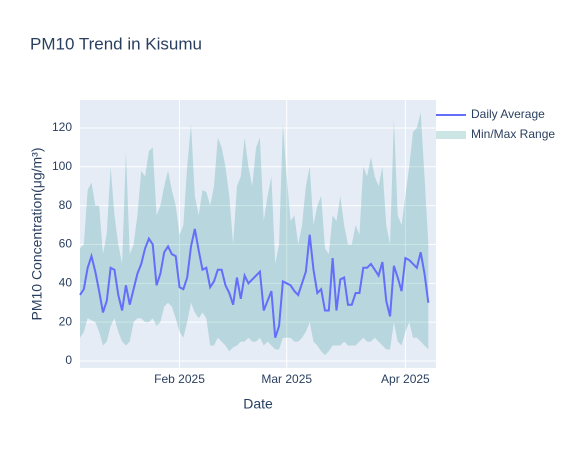 Image resolution: width=580 pixels, height=450 pixels. I want to click on x-tick-label: Mar 2025, so click(286, 379).